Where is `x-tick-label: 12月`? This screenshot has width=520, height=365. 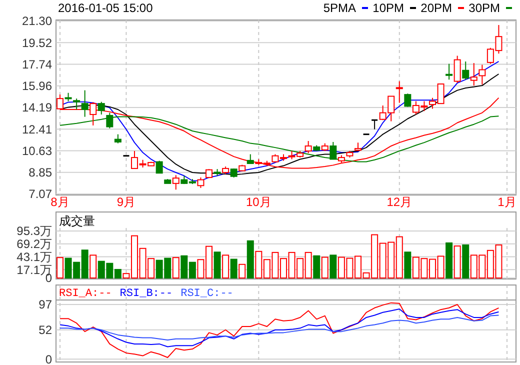 x-tick-label: 12月 is located at coordinates (399, 202).